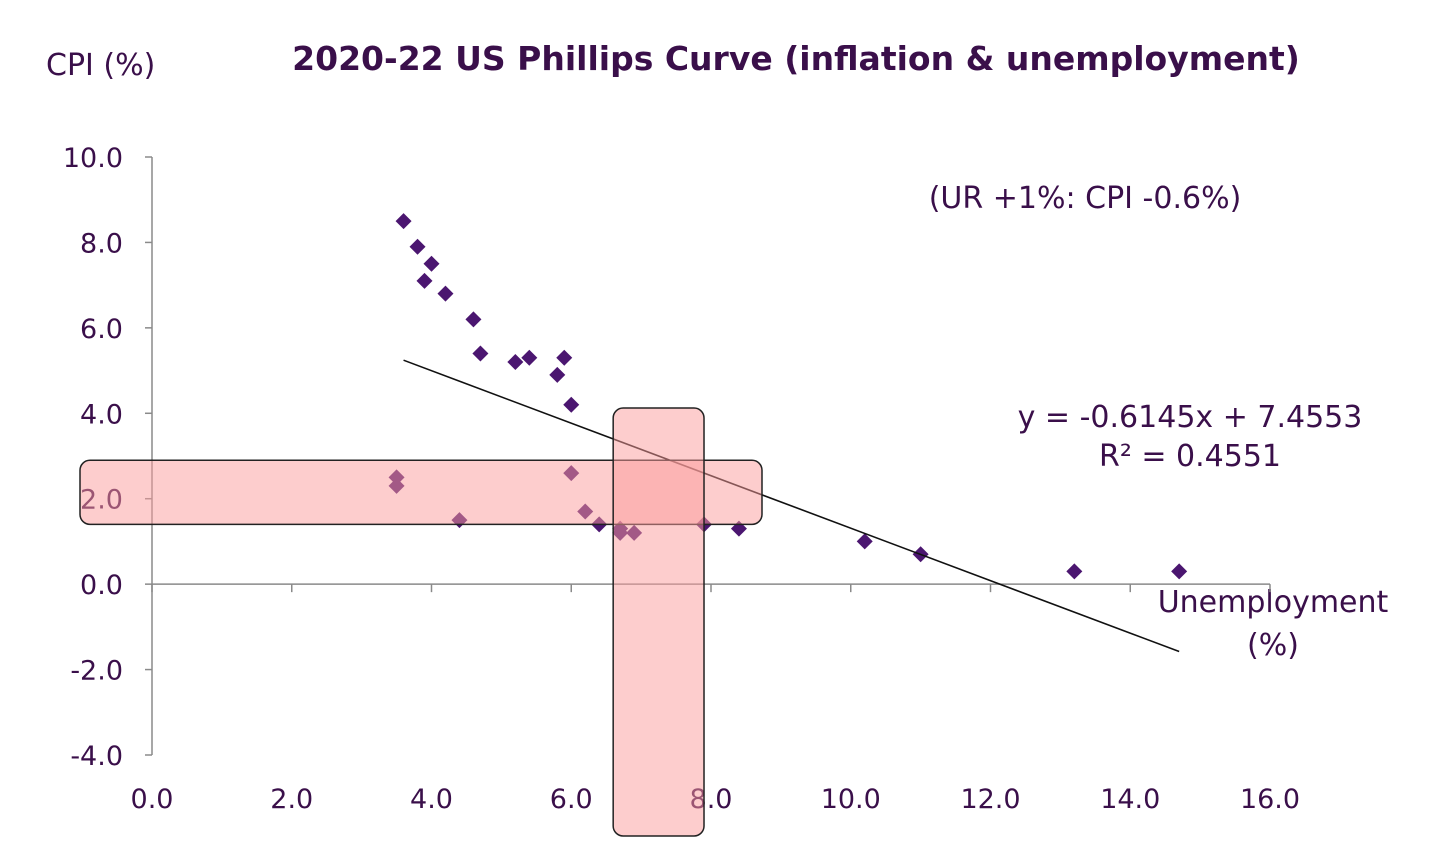 The image size is (1446, 848). What do you see at coordinates (1190, 456) in the screenshot?
I see `trendline-r-squared: R² = 0.4551` at bounding box center [1190, 456].